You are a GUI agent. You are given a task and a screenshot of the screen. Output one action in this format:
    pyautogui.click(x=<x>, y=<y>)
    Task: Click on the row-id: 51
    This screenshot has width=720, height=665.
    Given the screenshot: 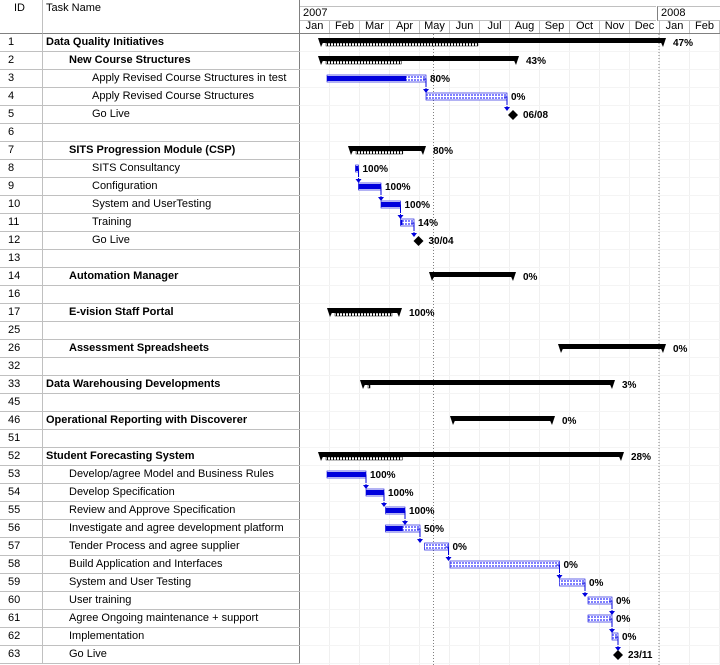 What is the action you would take?
    pyautogui.click(x=21, y=438)
    